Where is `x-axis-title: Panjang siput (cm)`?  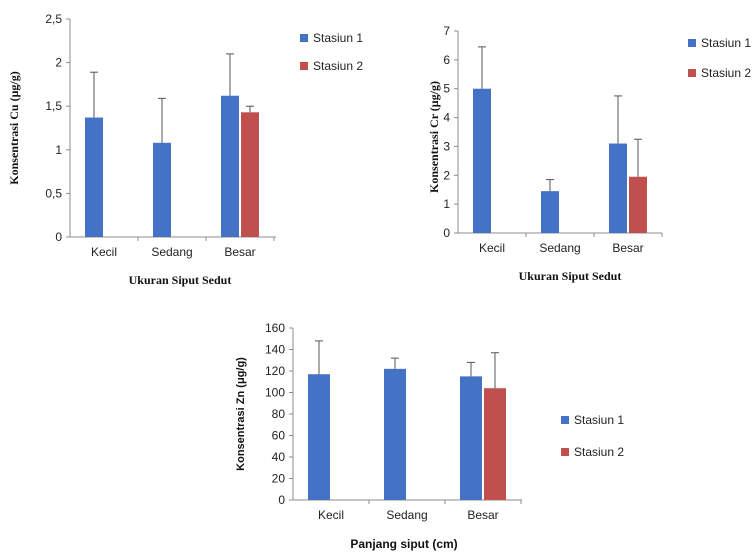 x-axis-title: Panjang siput (cm) is located at coordinates (403, 544).